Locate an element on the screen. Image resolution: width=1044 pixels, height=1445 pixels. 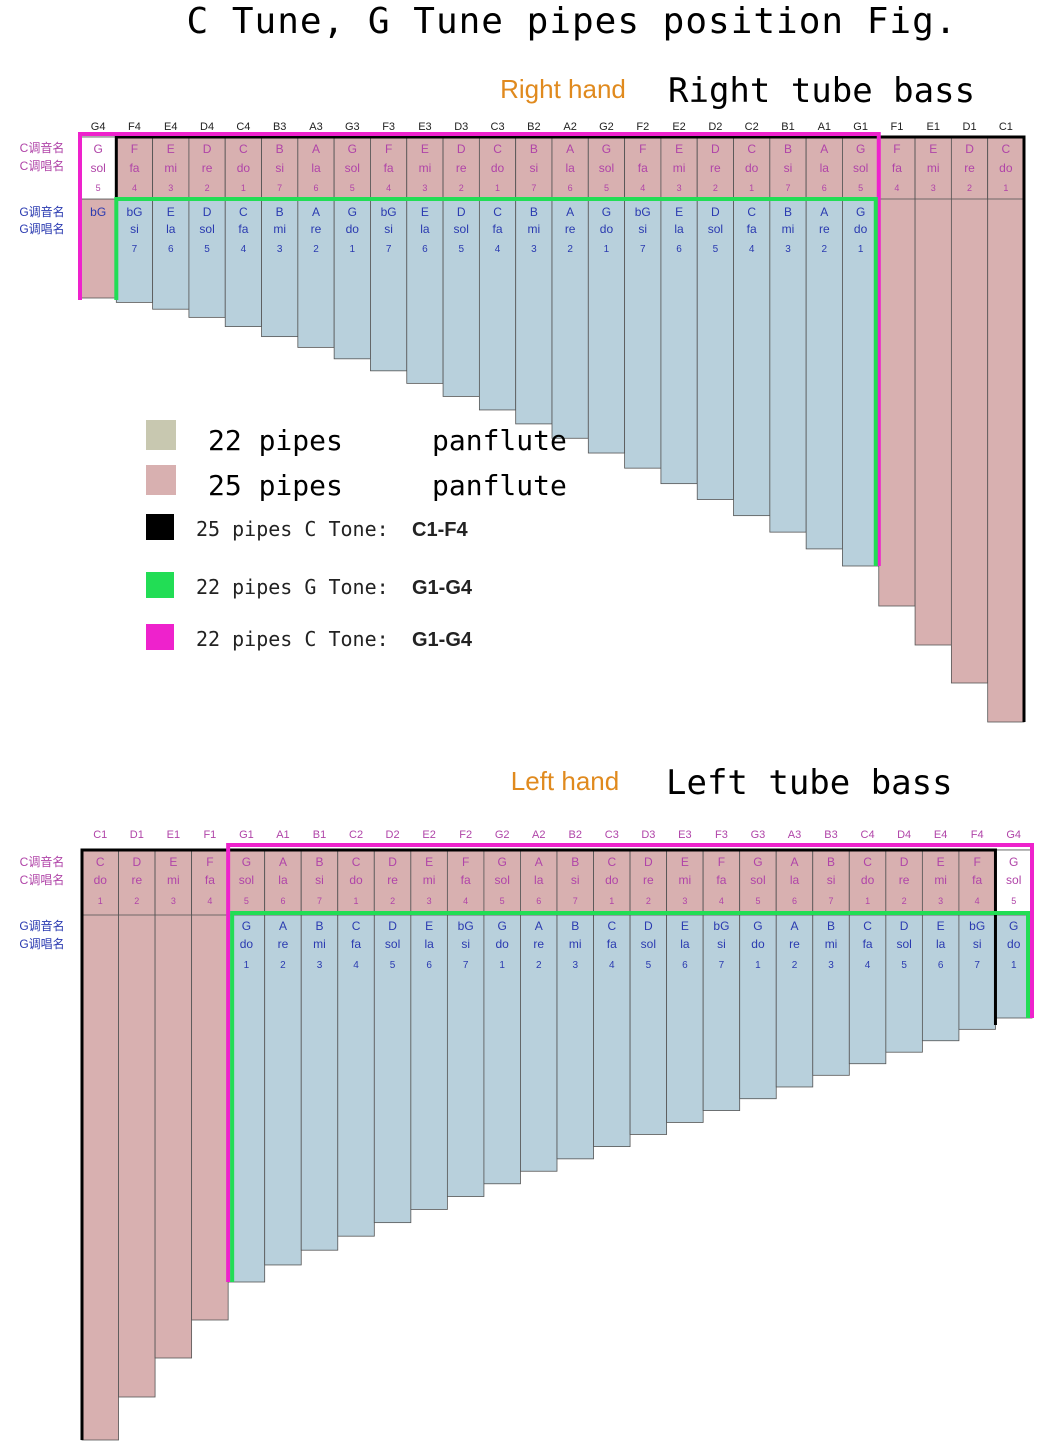
c-note: A is located at coordinates (316, 149).